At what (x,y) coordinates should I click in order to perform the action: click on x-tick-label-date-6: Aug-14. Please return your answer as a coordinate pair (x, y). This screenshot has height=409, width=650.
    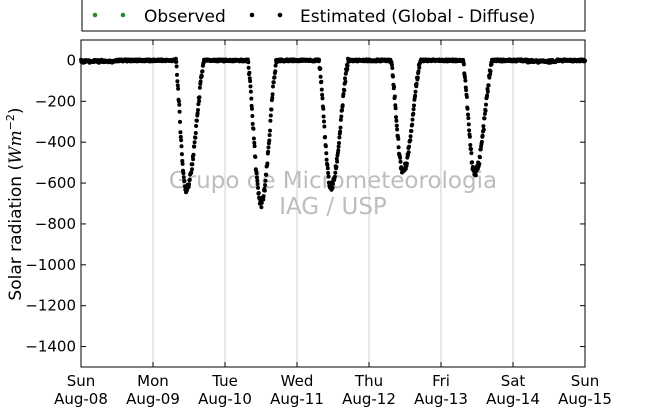
    Looking at the image, I should click on (513, 399).